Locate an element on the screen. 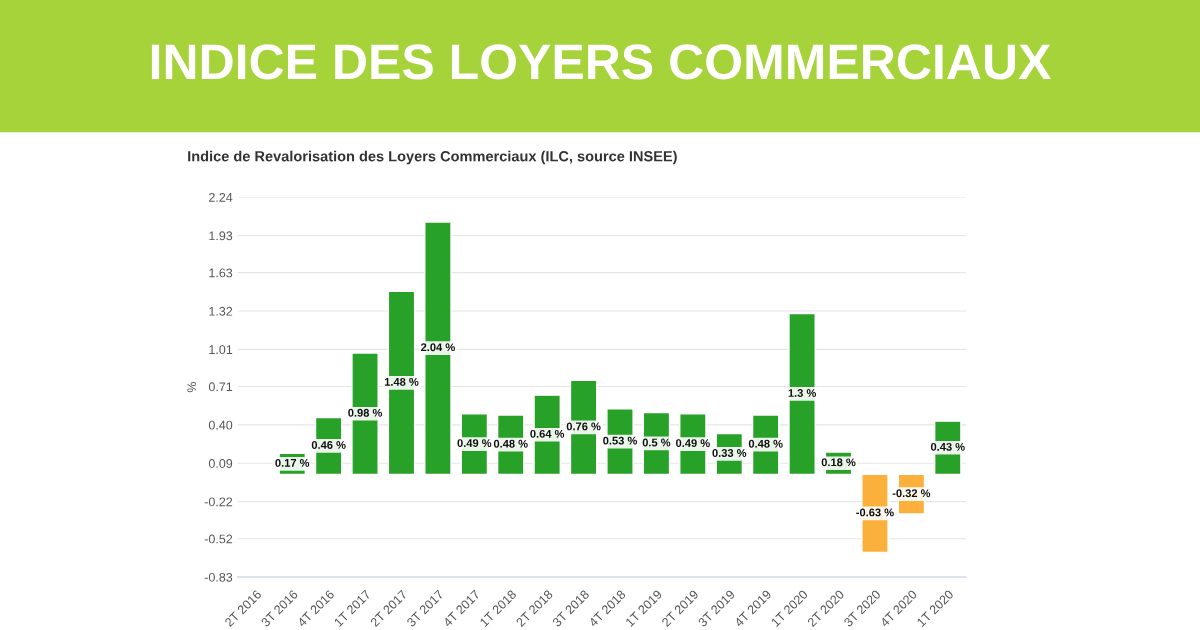 This screenshot has height=630, width=1200. data-label: 1.48 % is located at coordinates (401, 381).